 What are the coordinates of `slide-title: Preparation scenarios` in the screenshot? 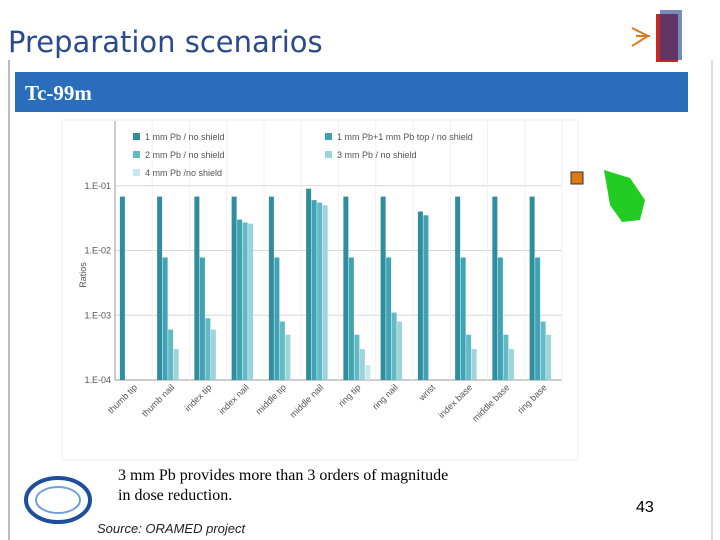 It's located at (165, 42).